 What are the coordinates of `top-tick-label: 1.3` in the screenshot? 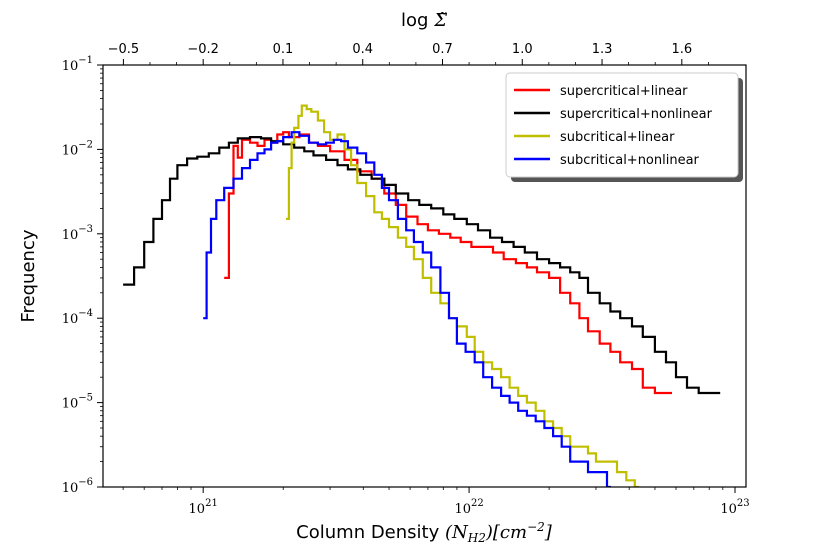 It's located at (602, 49).